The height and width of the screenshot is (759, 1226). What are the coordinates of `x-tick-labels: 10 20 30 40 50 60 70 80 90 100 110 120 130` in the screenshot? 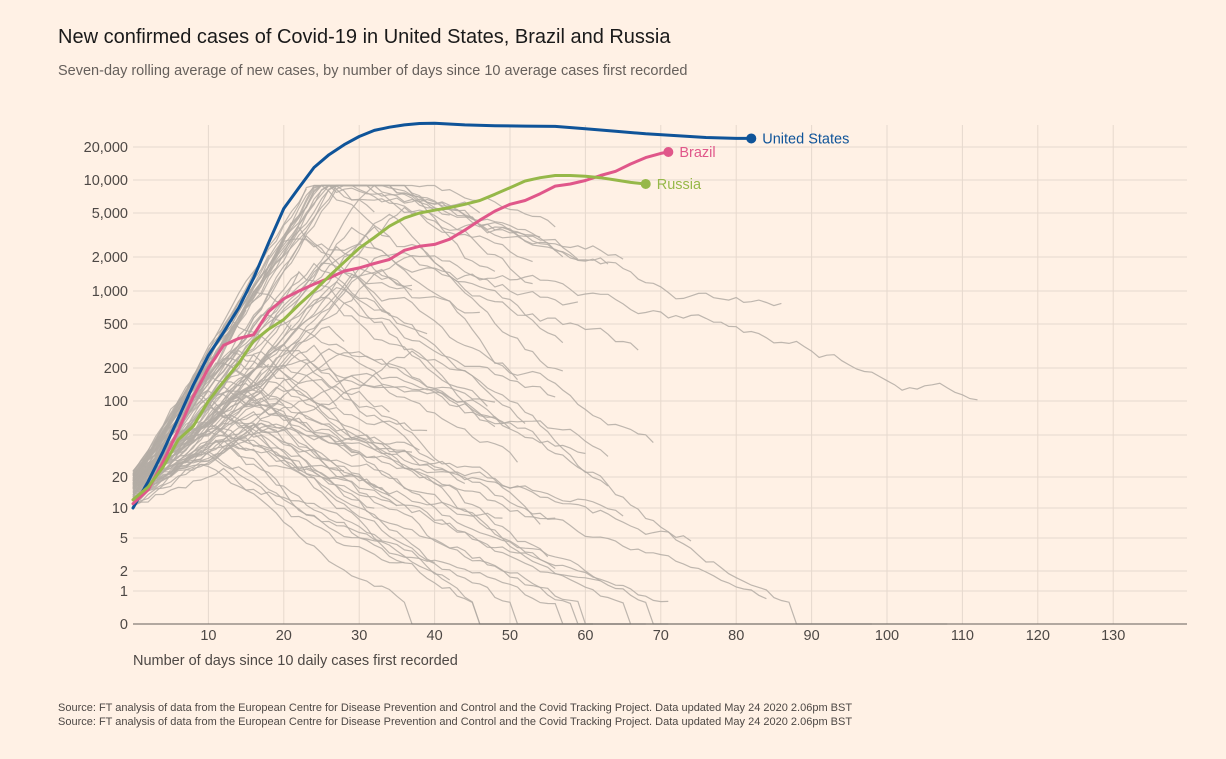 It's located at (662, 636).